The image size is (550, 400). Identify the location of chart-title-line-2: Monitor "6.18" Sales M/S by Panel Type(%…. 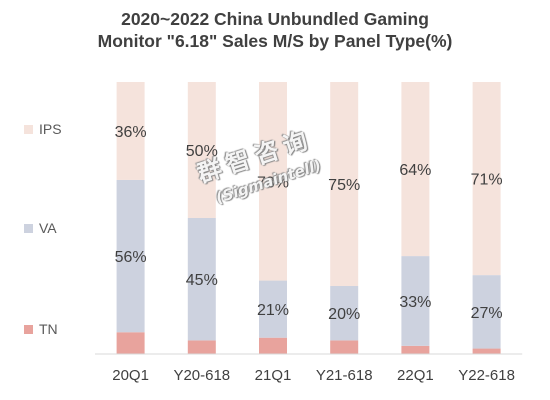
(275, 41).